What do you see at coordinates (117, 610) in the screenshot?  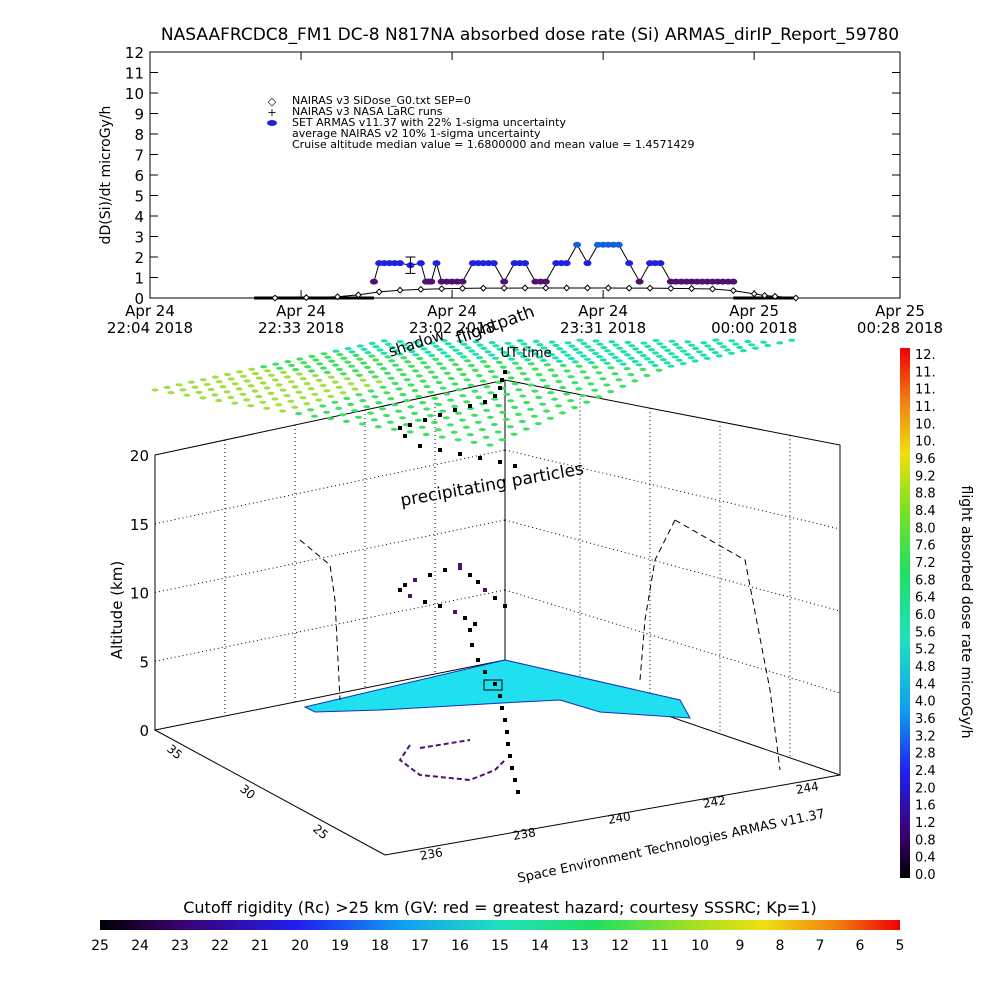 I see `z-axis-label: Altitude (km)` at bounding box center [117, 610].